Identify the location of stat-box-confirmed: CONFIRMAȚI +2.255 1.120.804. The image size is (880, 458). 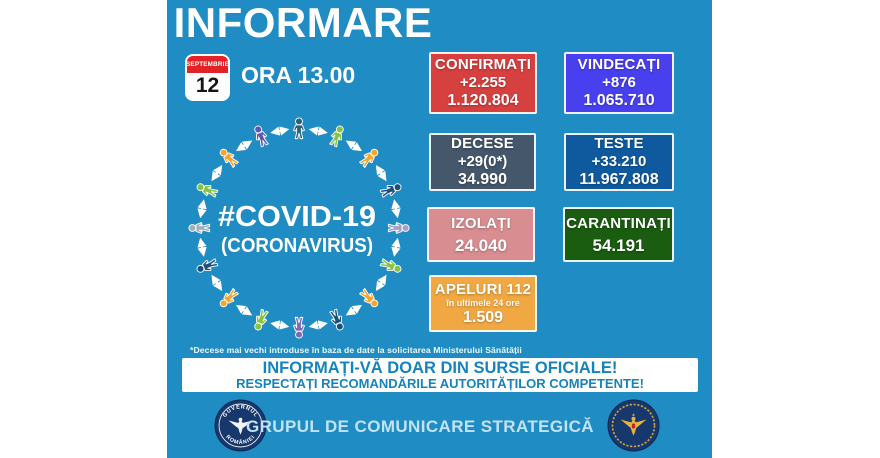
(483, 83).